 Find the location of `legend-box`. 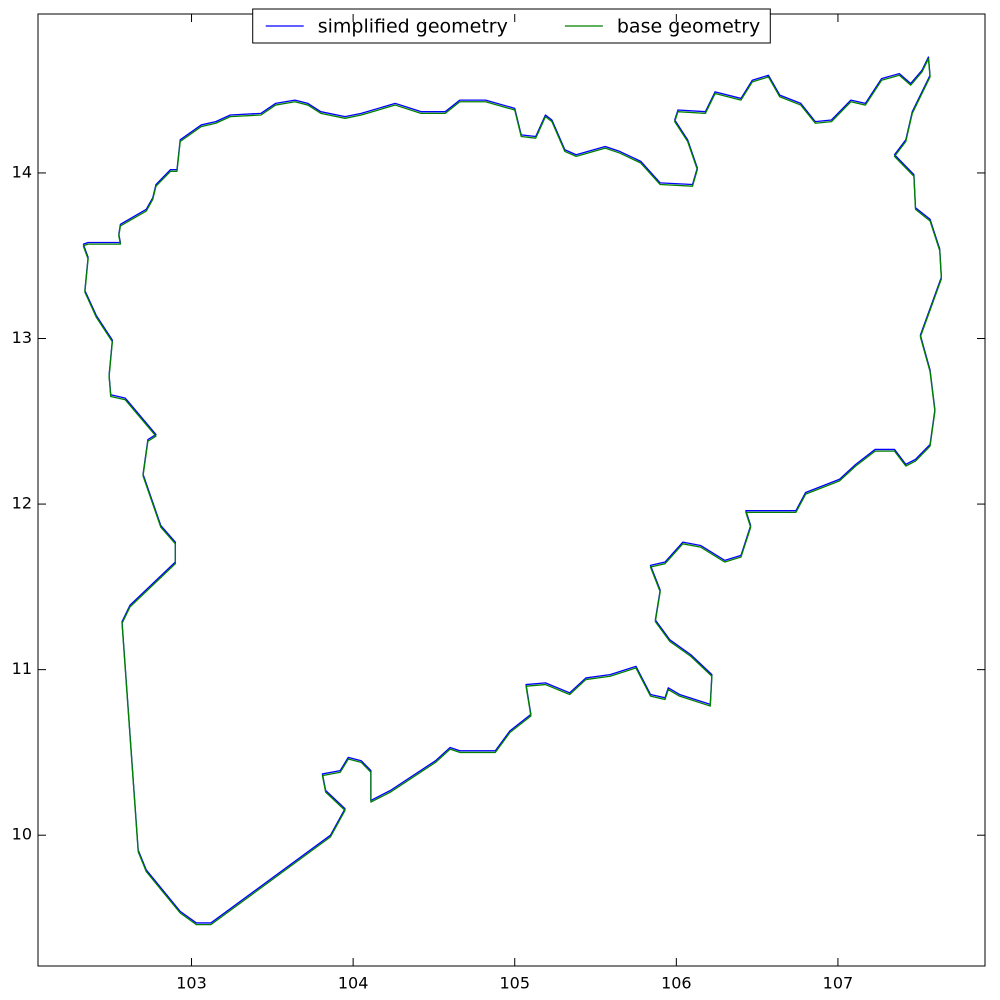

legend-box is located at coordinates (511, 26).